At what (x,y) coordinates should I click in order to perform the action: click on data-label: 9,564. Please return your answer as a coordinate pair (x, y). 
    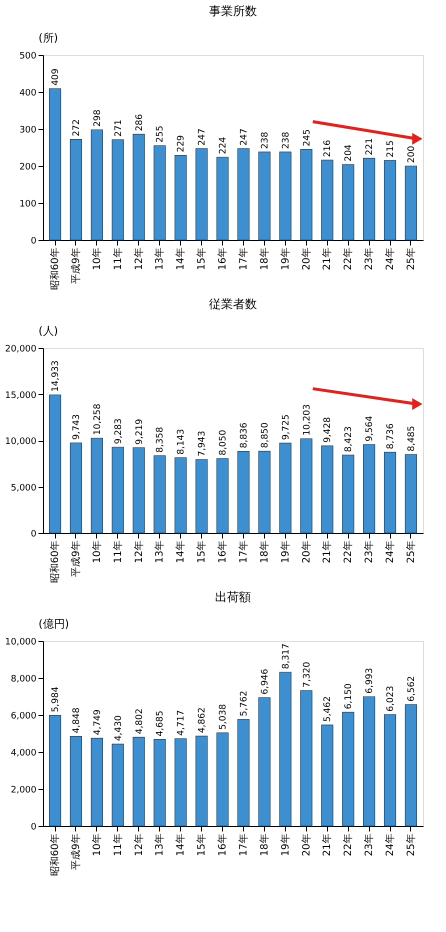
    Looking at the image, I should click on (370, 428).